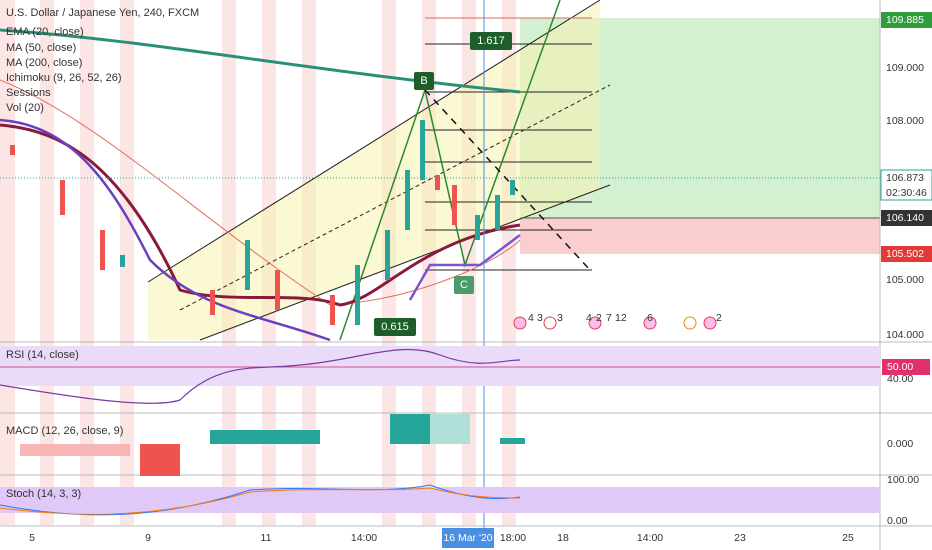 The width and height of the screenshot is (932, 550). I want to click on price-label: 109.885, so click(905, 20).